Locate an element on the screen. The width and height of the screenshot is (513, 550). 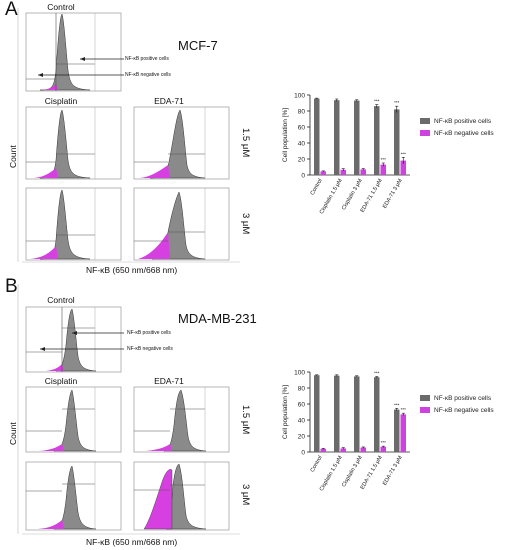
dose-label-b-1: 1.5 μM is located at coordinates (245, 420).